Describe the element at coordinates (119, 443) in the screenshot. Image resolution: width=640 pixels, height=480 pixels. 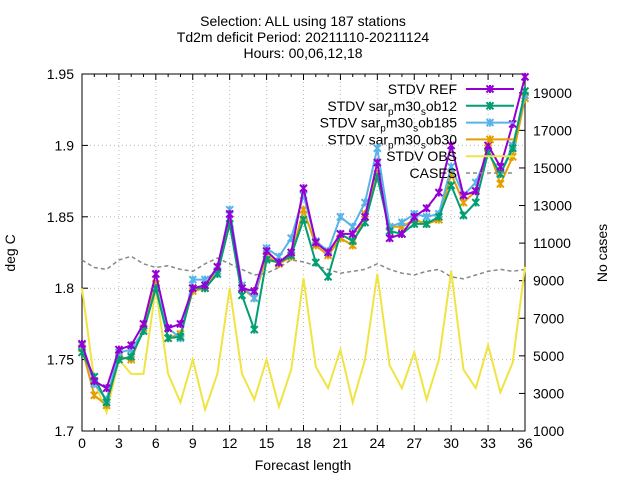
I see `x-tick-label: 3` at that location.